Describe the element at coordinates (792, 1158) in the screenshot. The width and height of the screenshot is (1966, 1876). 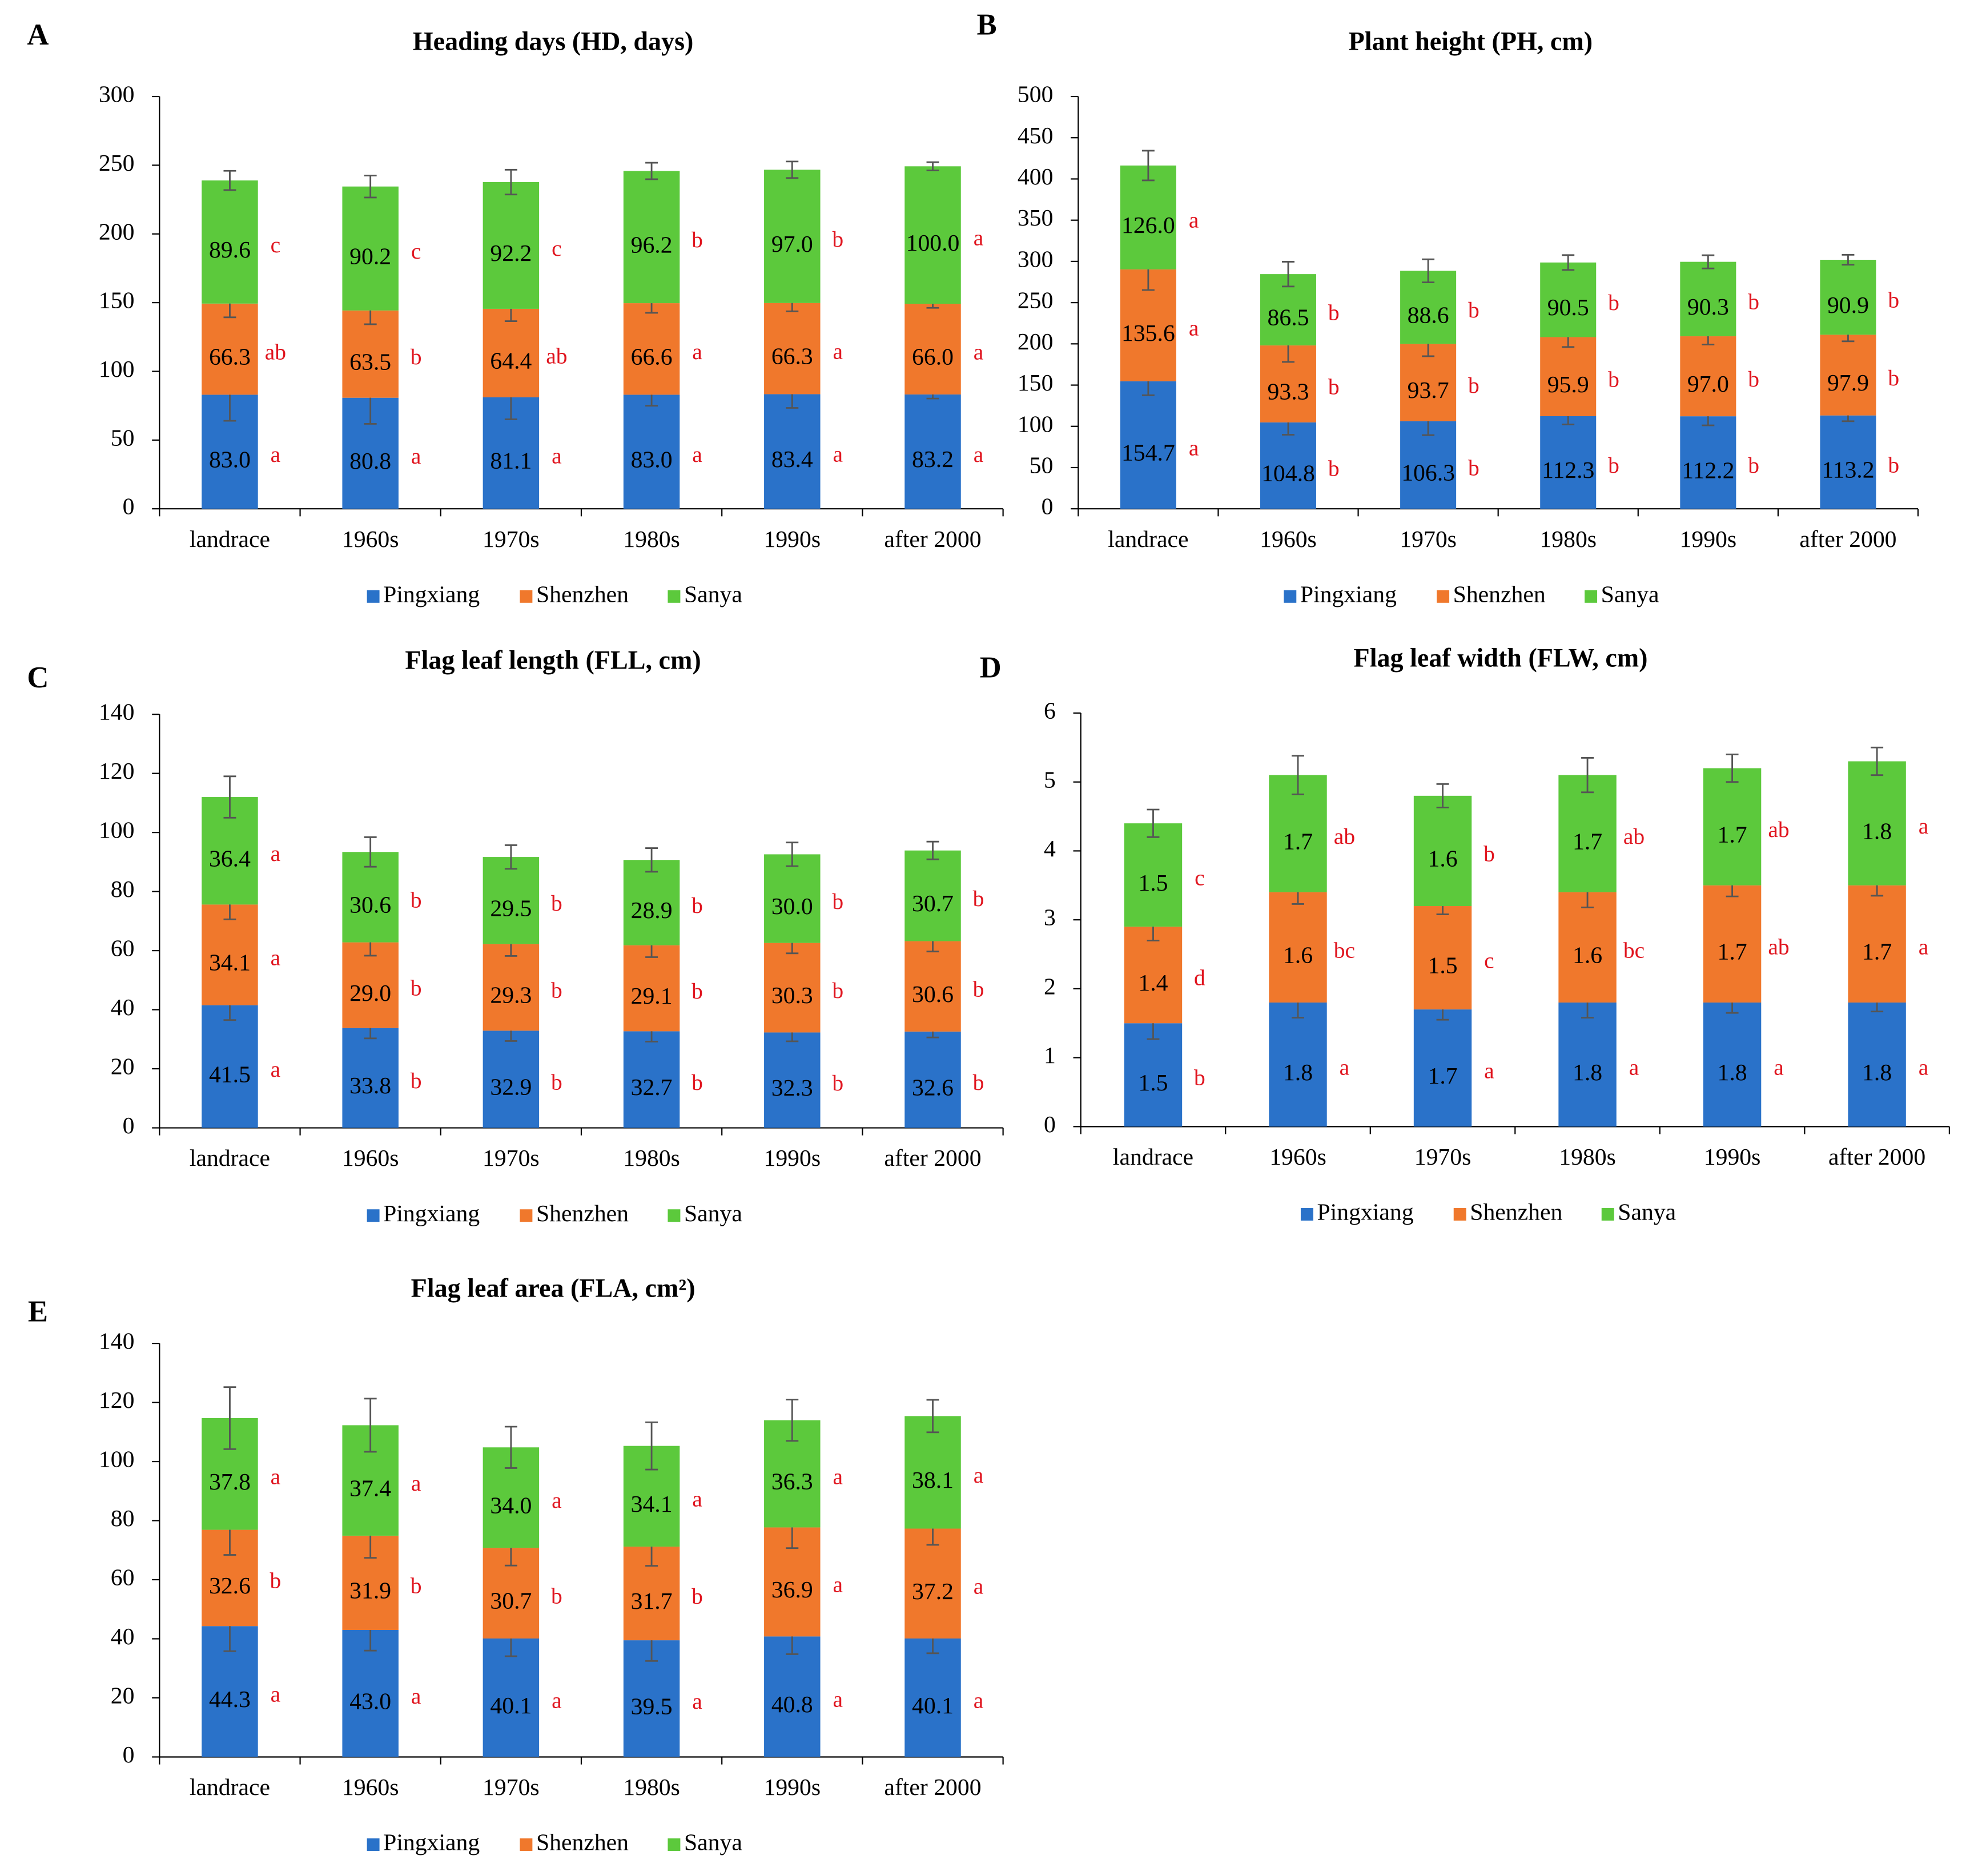
I see `x-tick-label: 1990s` at that location.